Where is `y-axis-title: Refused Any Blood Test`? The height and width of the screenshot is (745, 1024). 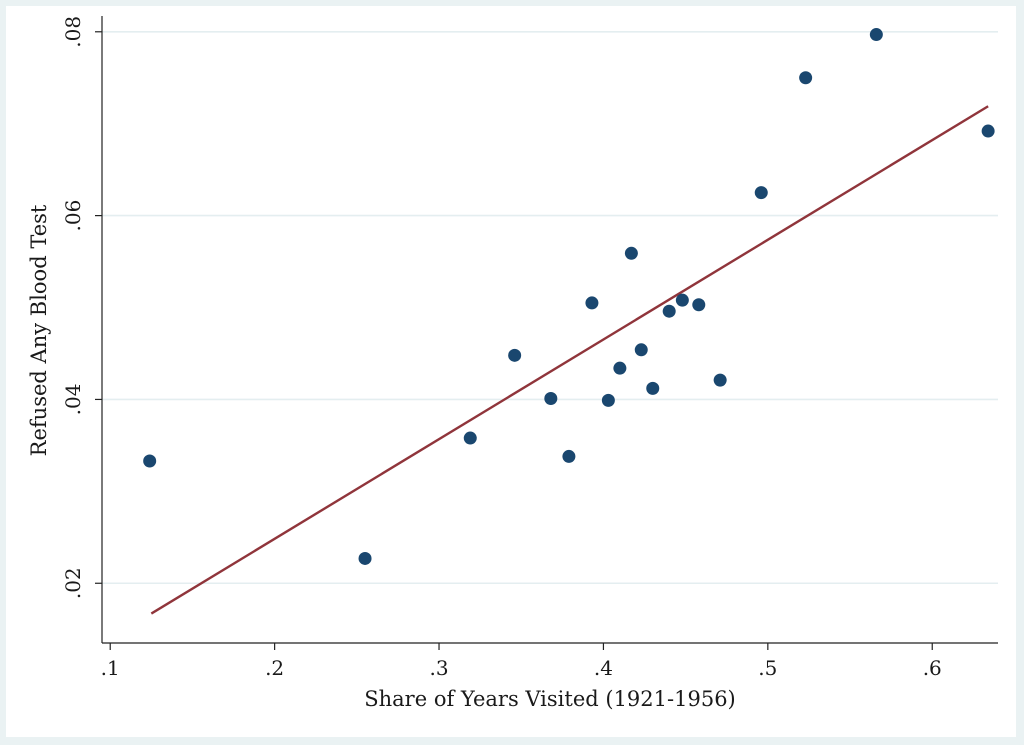
y-axis-title: Refused Any Blood Test is located at coordinates (39, 330).